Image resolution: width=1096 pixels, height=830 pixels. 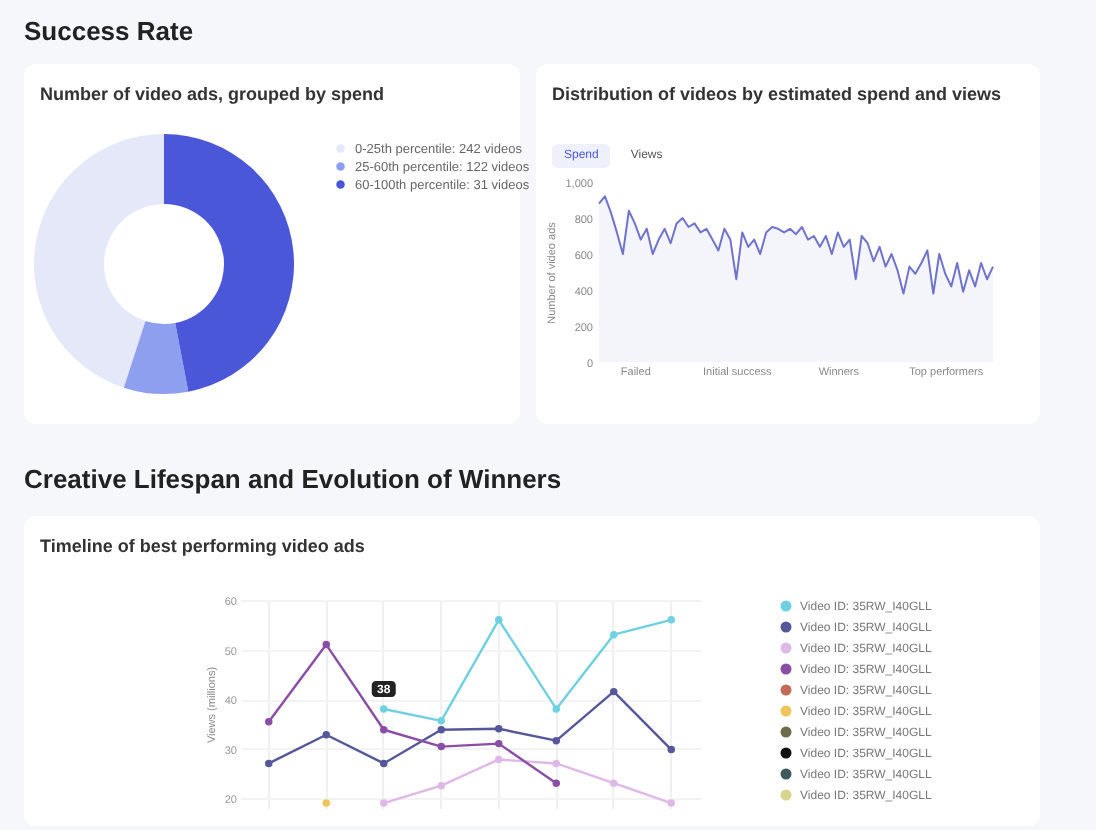 What do you see at coordinates (293, 479) in the screenshot?
I see `text: Creative Lifespan and Evolution of Winners` at bounding box center [293, 479].